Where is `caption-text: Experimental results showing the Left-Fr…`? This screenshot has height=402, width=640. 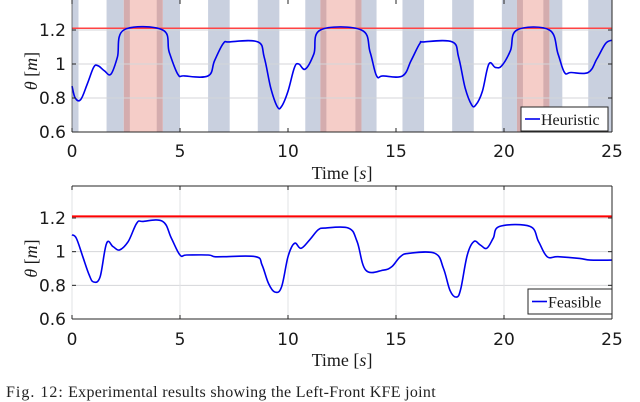 caption-text: Experimental results showing the Left-Fr… is located at coordinates (252, 392).